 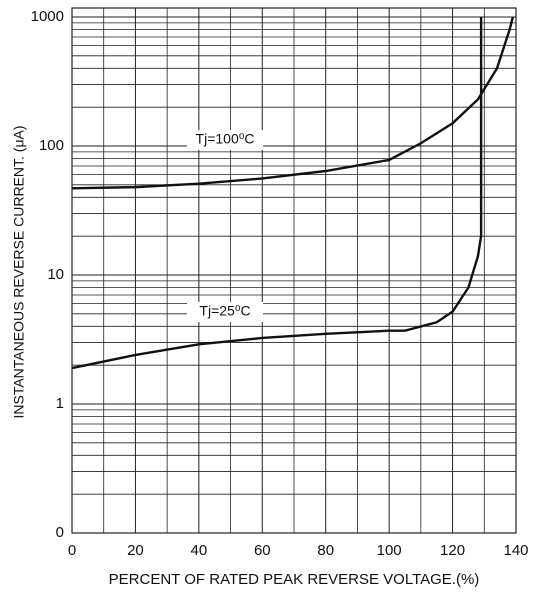 I want to click on x-tick-label: 80, so click(x=325, y=550).